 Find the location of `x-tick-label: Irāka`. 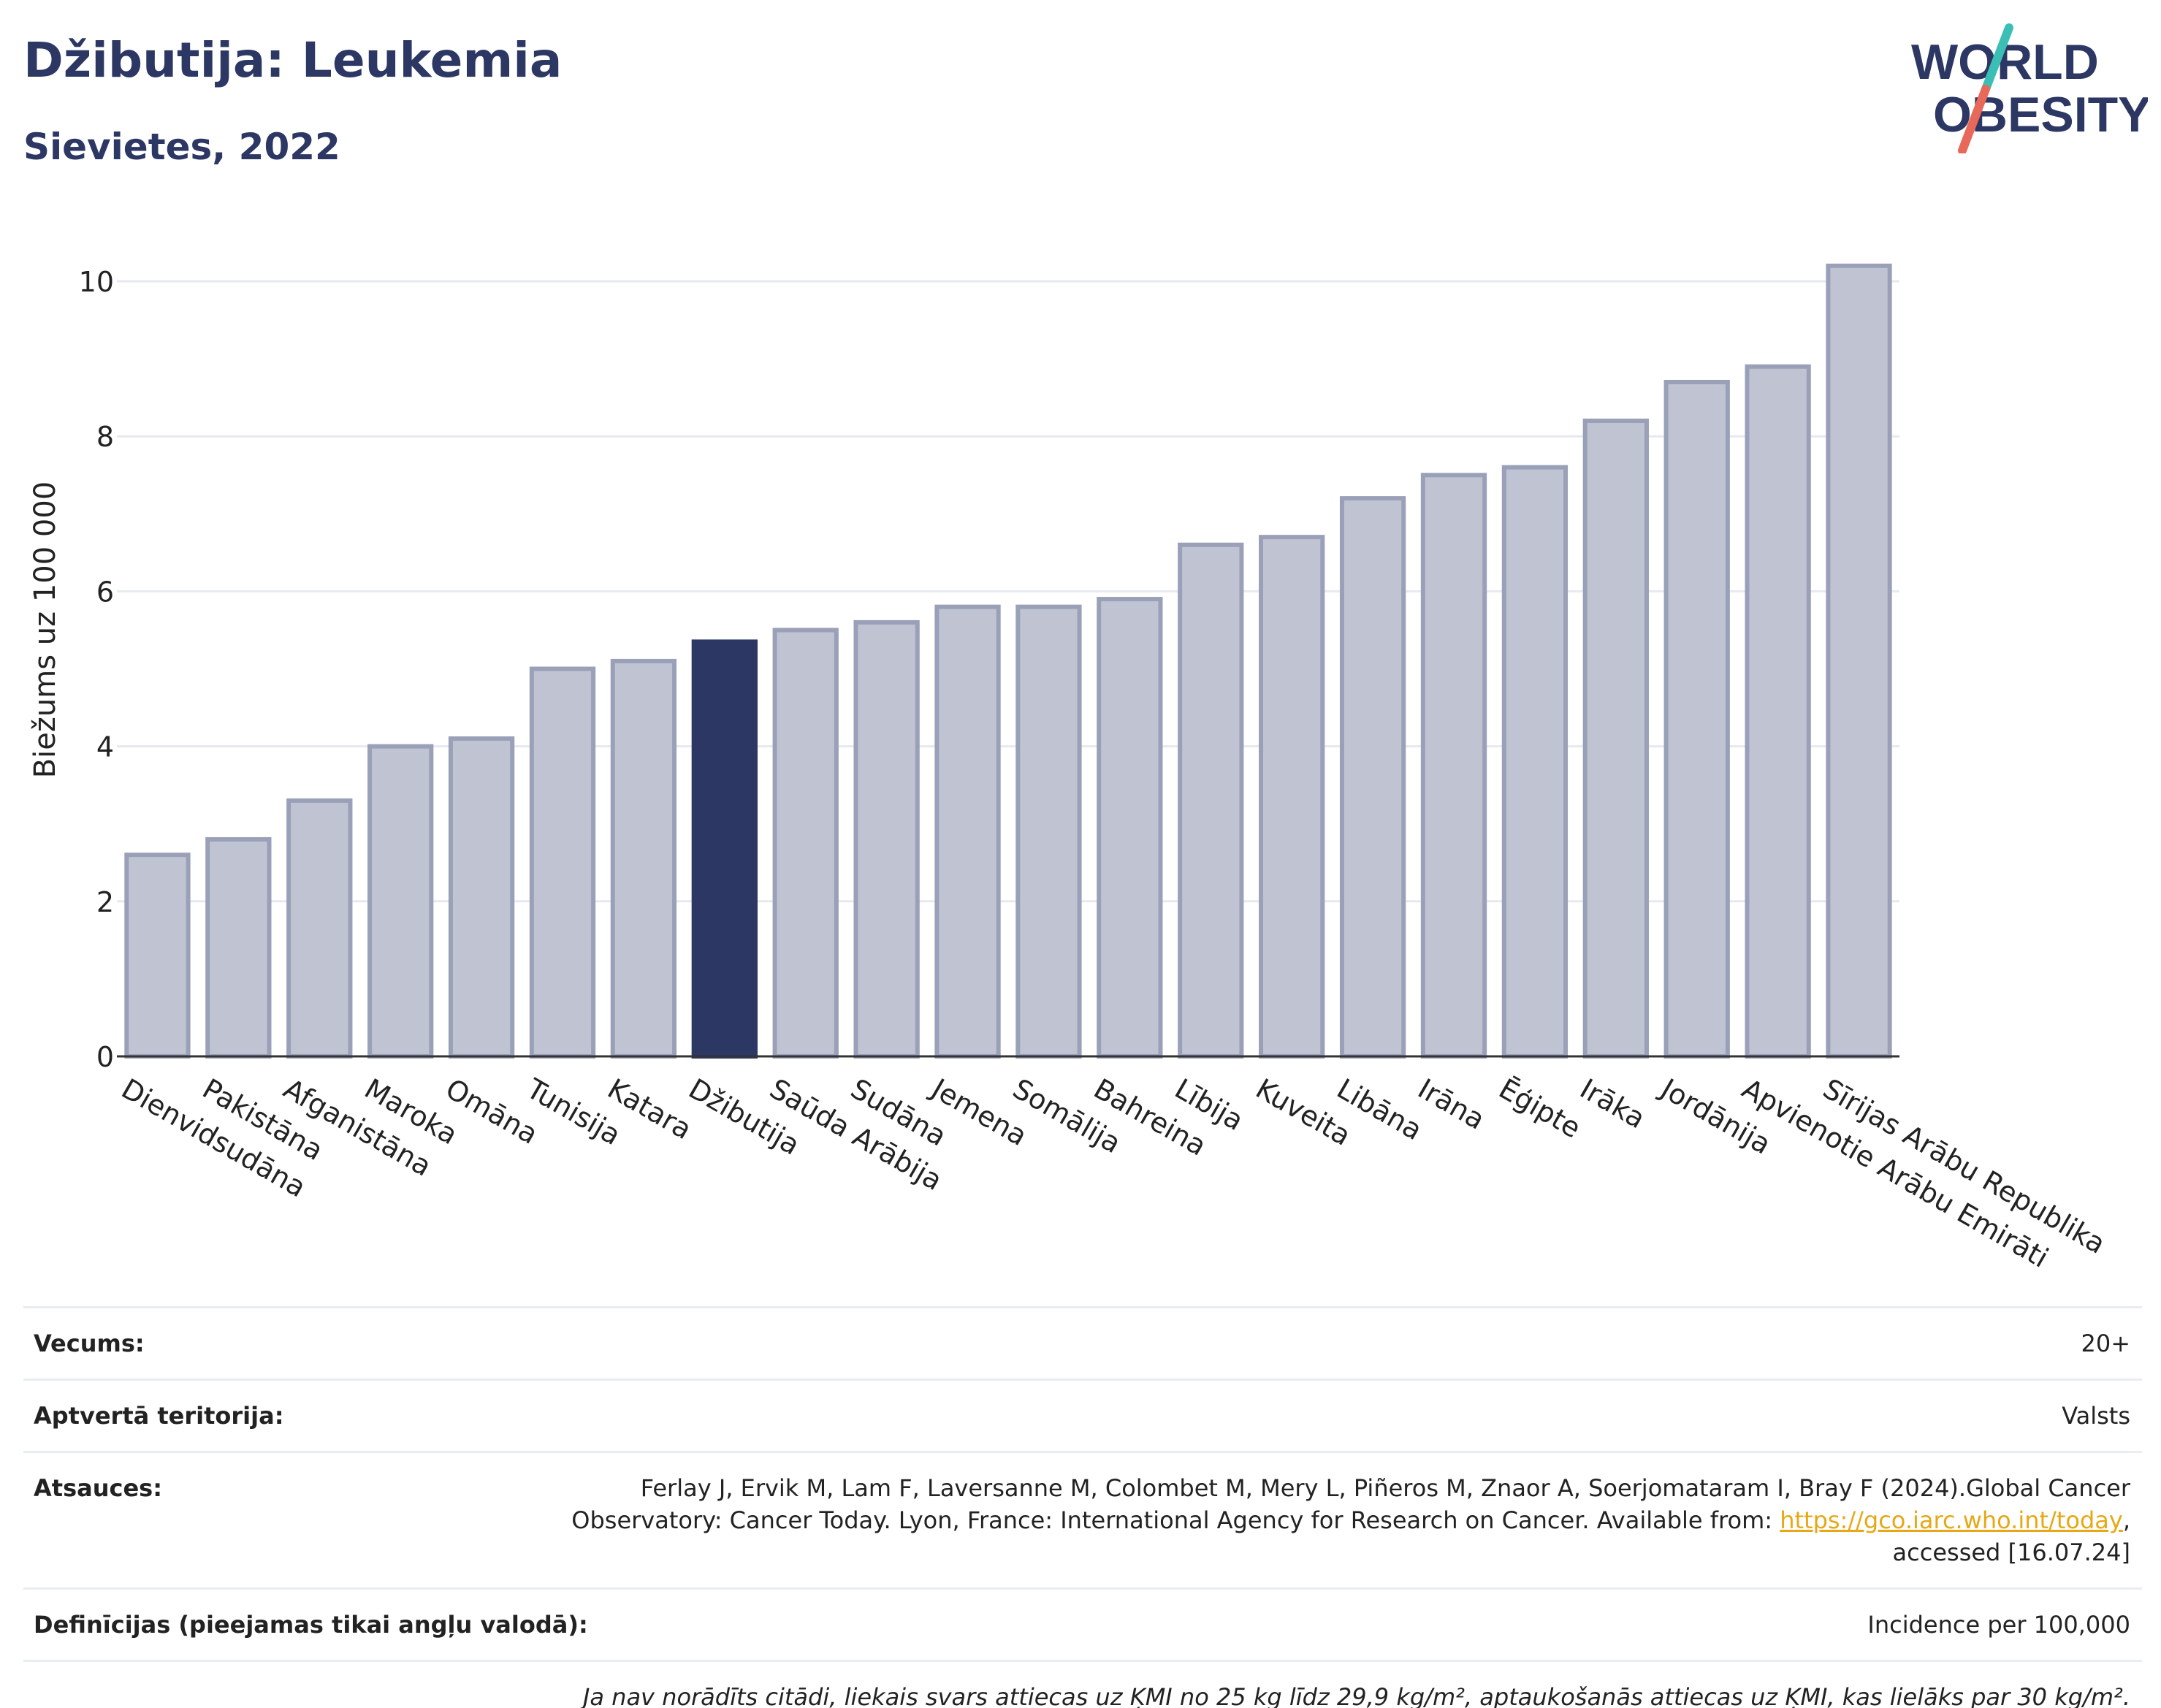

x-tick-label: Irāka is located at coordinates (1612, 1103).